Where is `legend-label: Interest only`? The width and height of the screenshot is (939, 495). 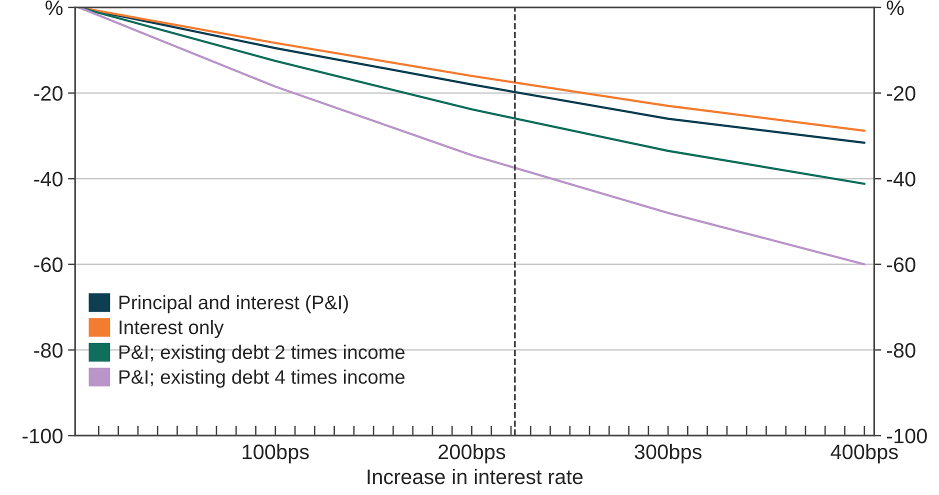 legend-label: Interest only is located at coordinates (172, 329).